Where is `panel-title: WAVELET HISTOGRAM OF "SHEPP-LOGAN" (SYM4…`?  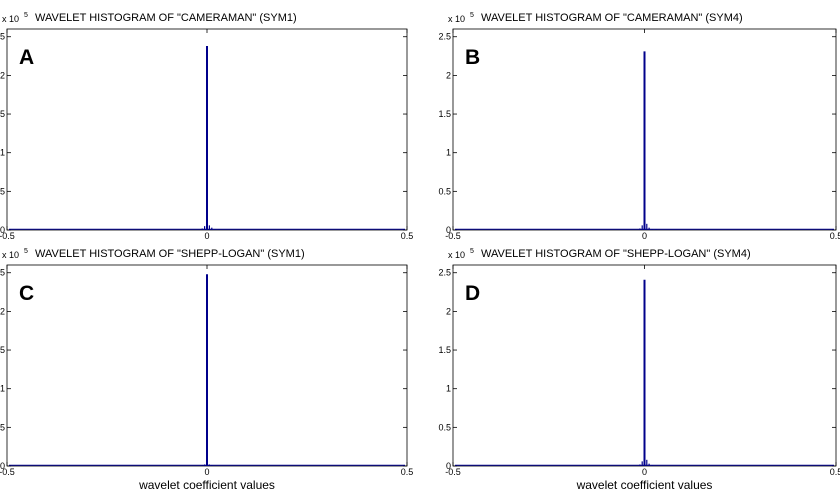
panel-title: WAVELET HISTOGRAM OF "SHEPP-LOGAN" (SYM4… is located at coordinates (616, 254).